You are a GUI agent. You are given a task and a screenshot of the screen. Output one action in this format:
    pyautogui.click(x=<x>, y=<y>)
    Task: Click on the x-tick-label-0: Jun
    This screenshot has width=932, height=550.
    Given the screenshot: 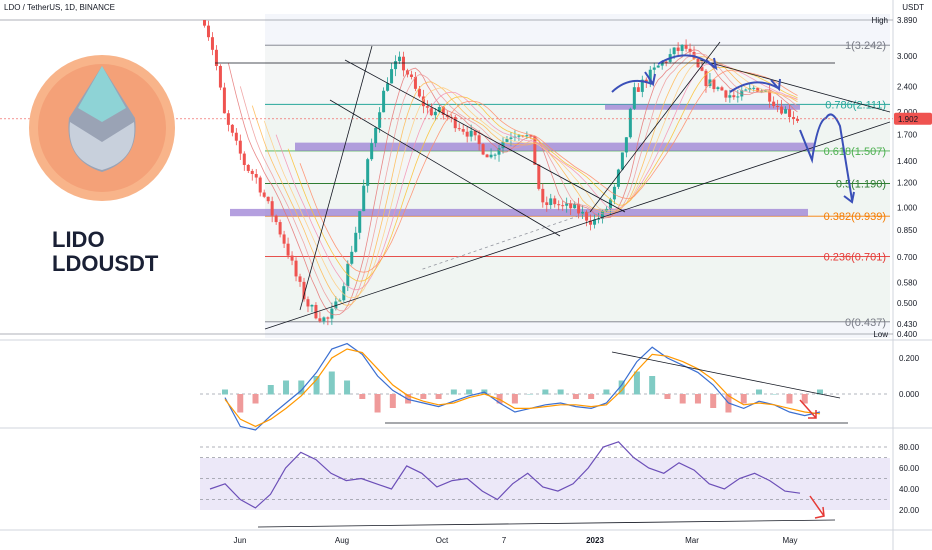 What is the action you would take?
    pyautogui.click(x=240, y=540)
    